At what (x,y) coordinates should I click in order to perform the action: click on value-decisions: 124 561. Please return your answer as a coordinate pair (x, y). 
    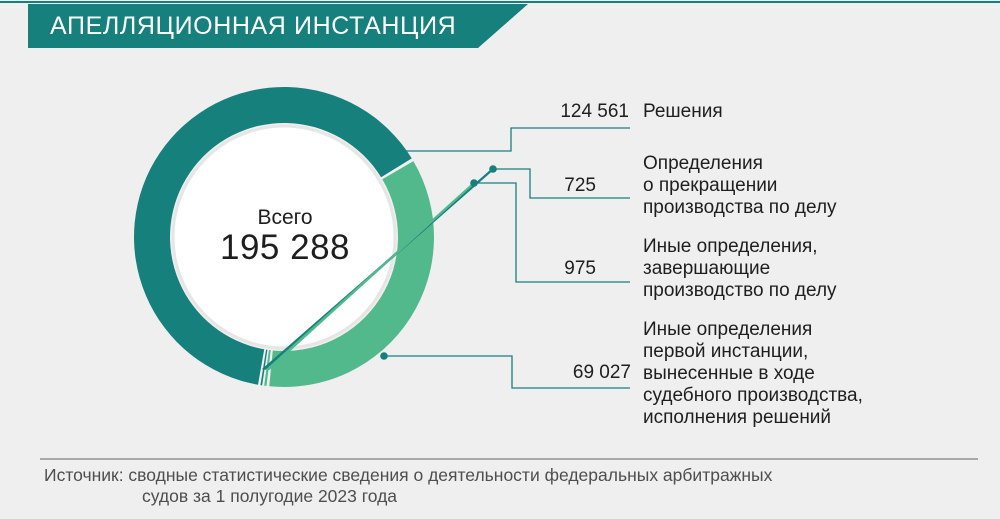
    Looking at the image, I should click on (594, 111).